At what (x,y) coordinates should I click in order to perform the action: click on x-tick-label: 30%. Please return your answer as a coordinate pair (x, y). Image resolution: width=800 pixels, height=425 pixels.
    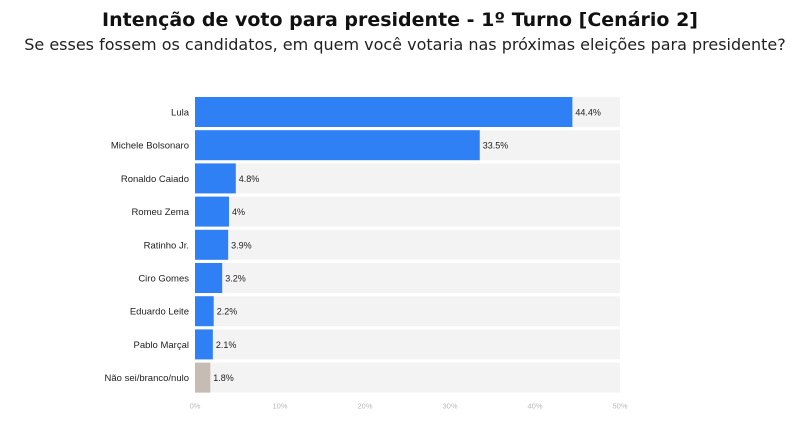
    Looking at the image, I should click on (449, 406).